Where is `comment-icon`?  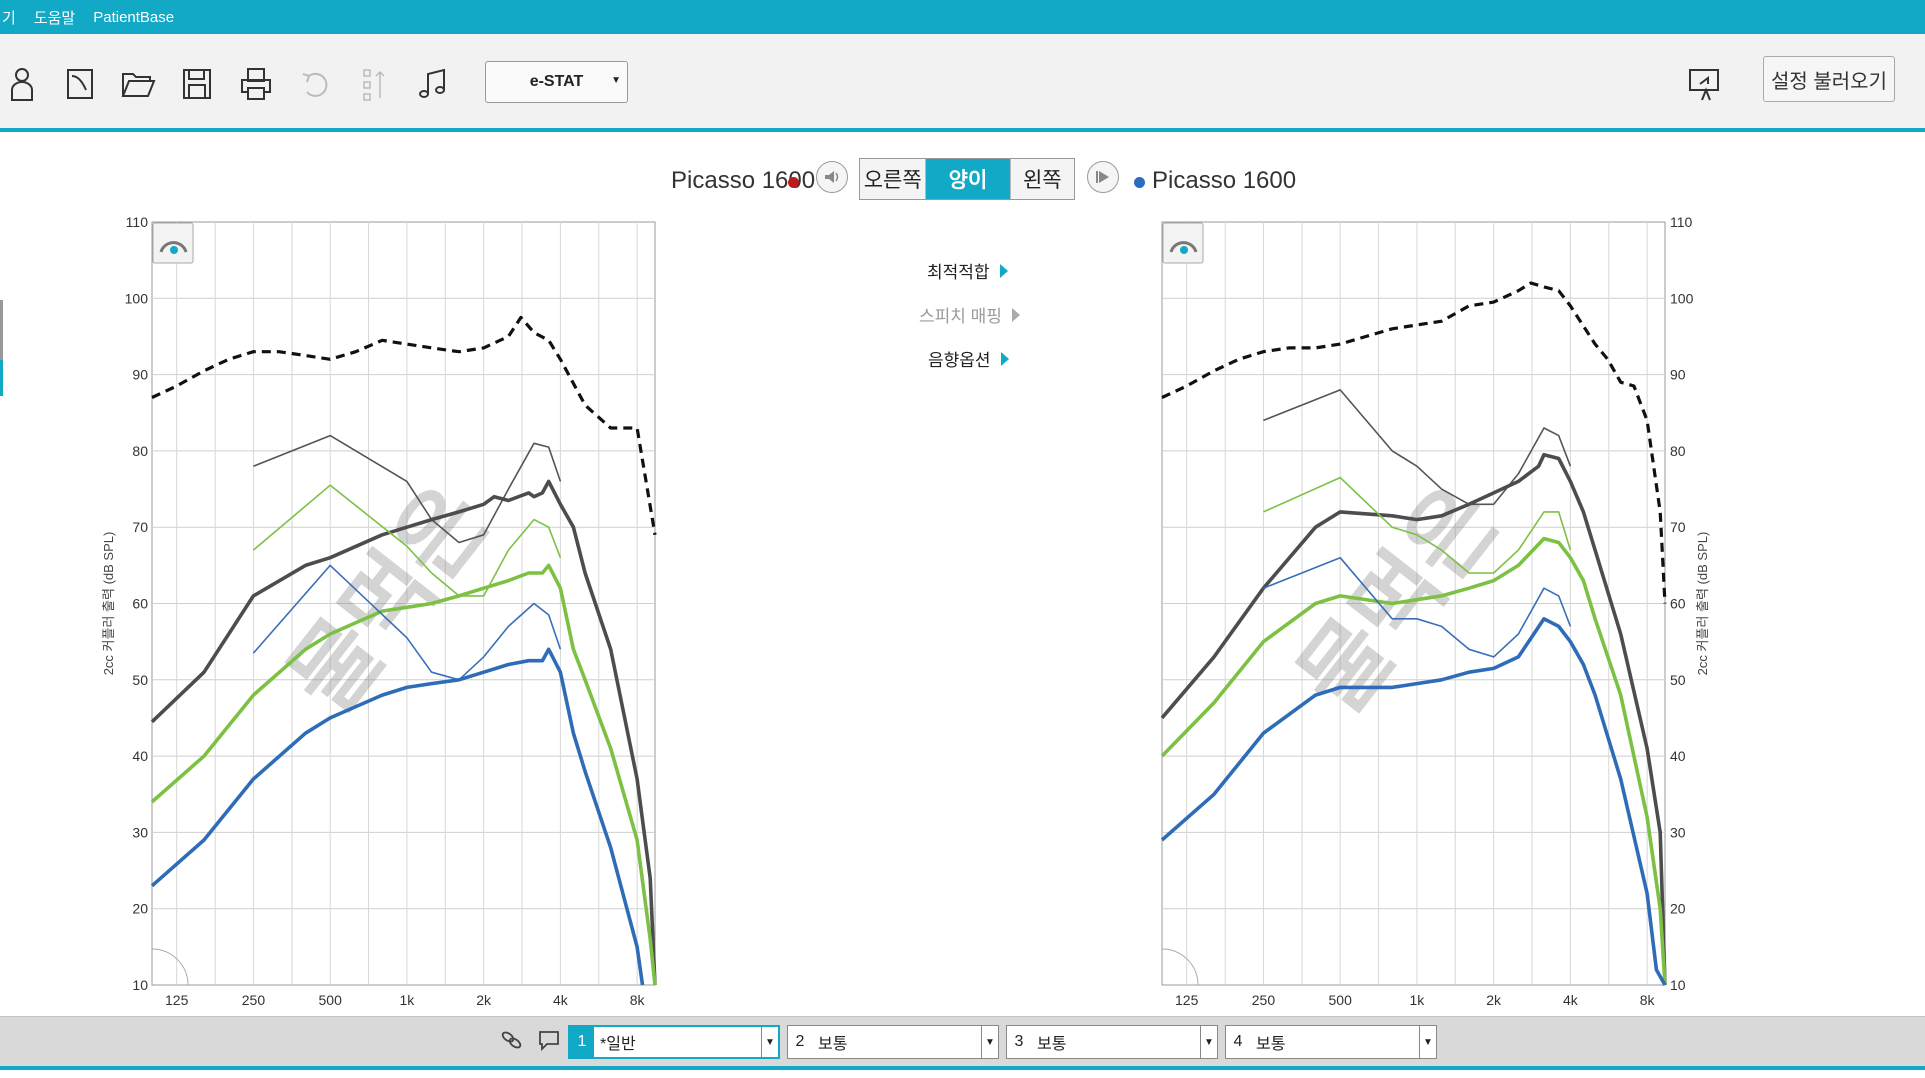
comment-icon is located at coordinates (549, 1042).